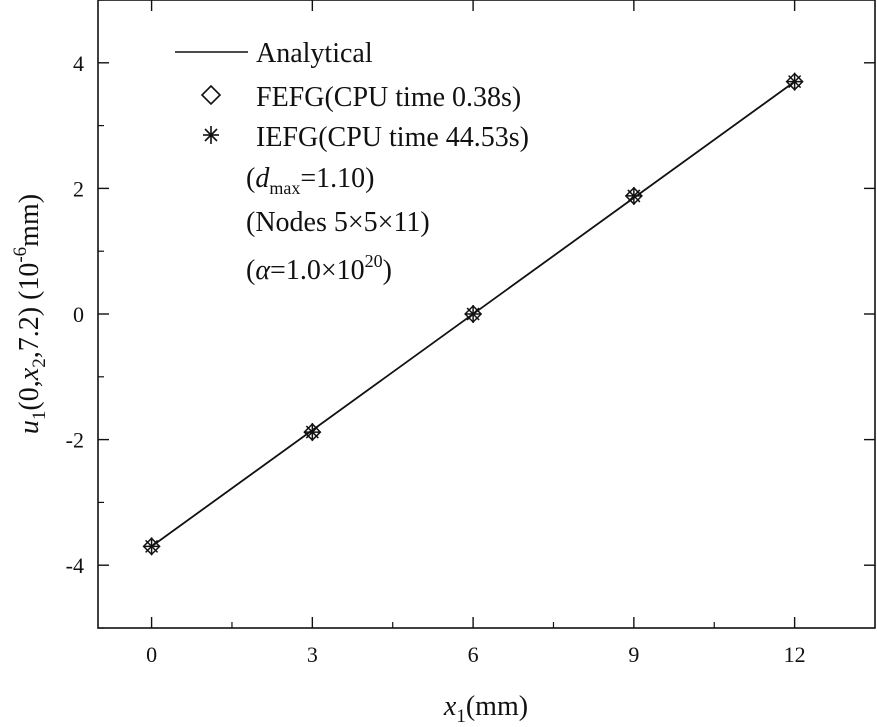  Describe the element at coordinates (795, 654) in the screenshot. I see `x-tick-label: 12` at that location.